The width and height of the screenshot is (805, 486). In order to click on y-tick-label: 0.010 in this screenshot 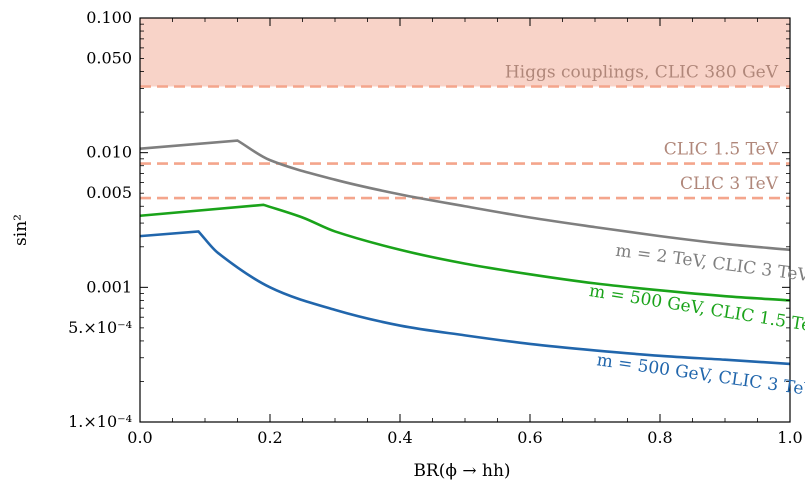, I will do `click(109, 152)`.